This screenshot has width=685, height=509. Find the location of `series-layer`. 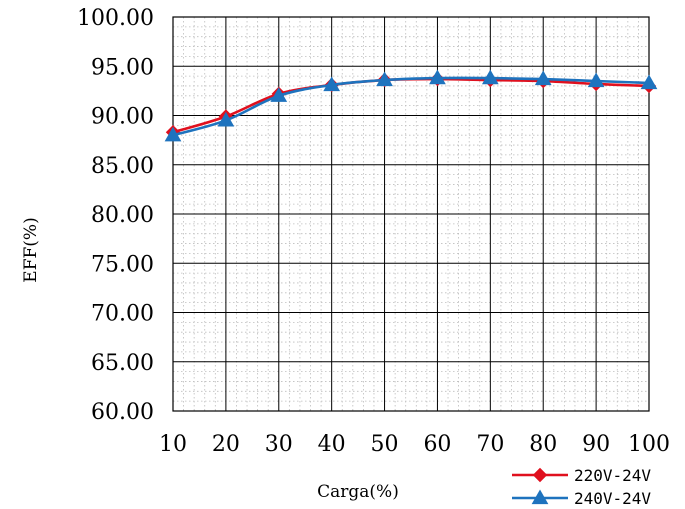

series-layer is located at coordinates (411, 105).